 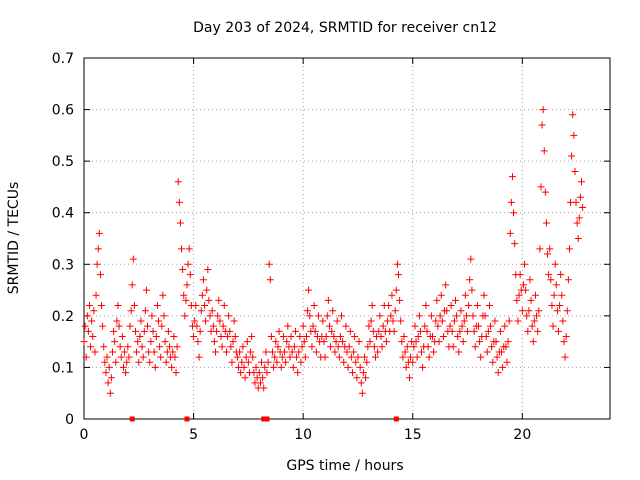 What do you see at coordinates (264, 419) in the screenshot?
I see `zero-markers` at bounding box center [264, 419].